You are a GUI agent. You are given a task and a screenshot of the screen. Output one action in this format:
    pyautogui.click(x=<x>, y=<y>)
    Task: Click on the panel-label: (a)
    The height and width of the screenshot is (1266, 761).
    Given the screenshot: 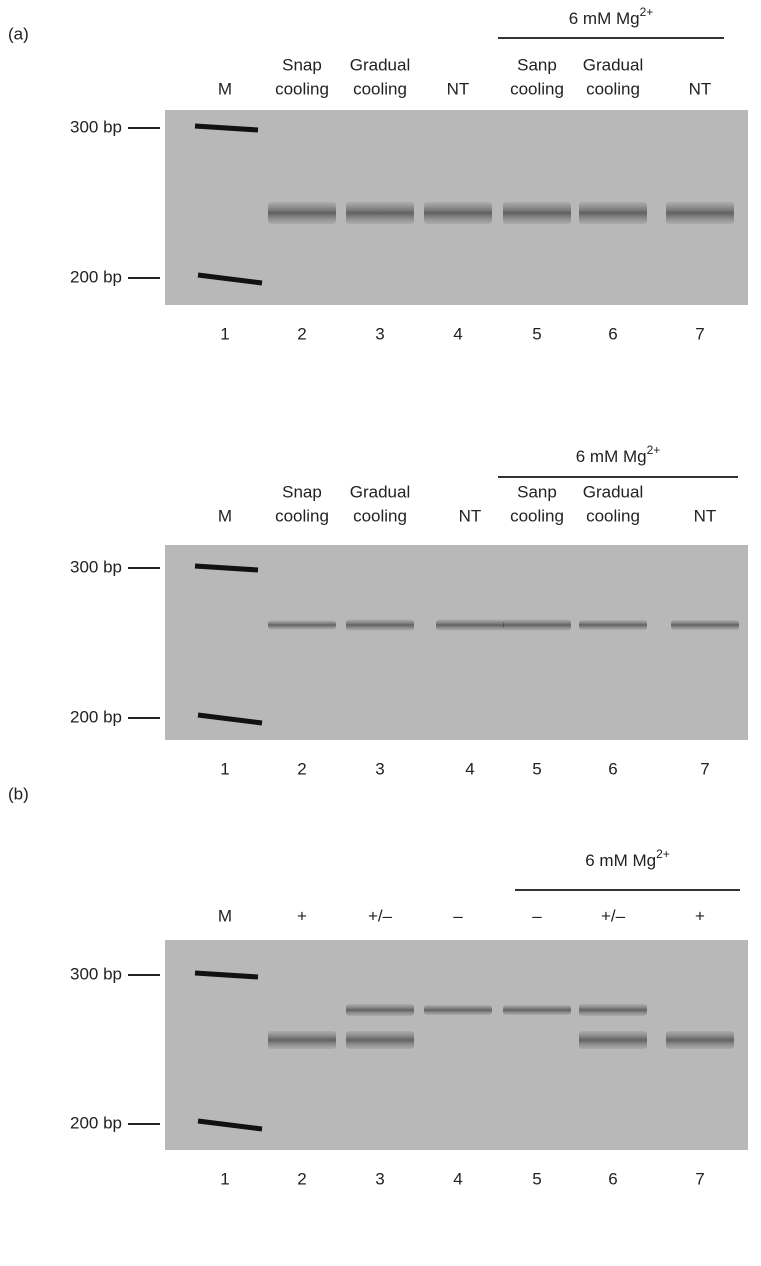 What is the action you would take?
    pyautogui.click(x=18, y=33)
    